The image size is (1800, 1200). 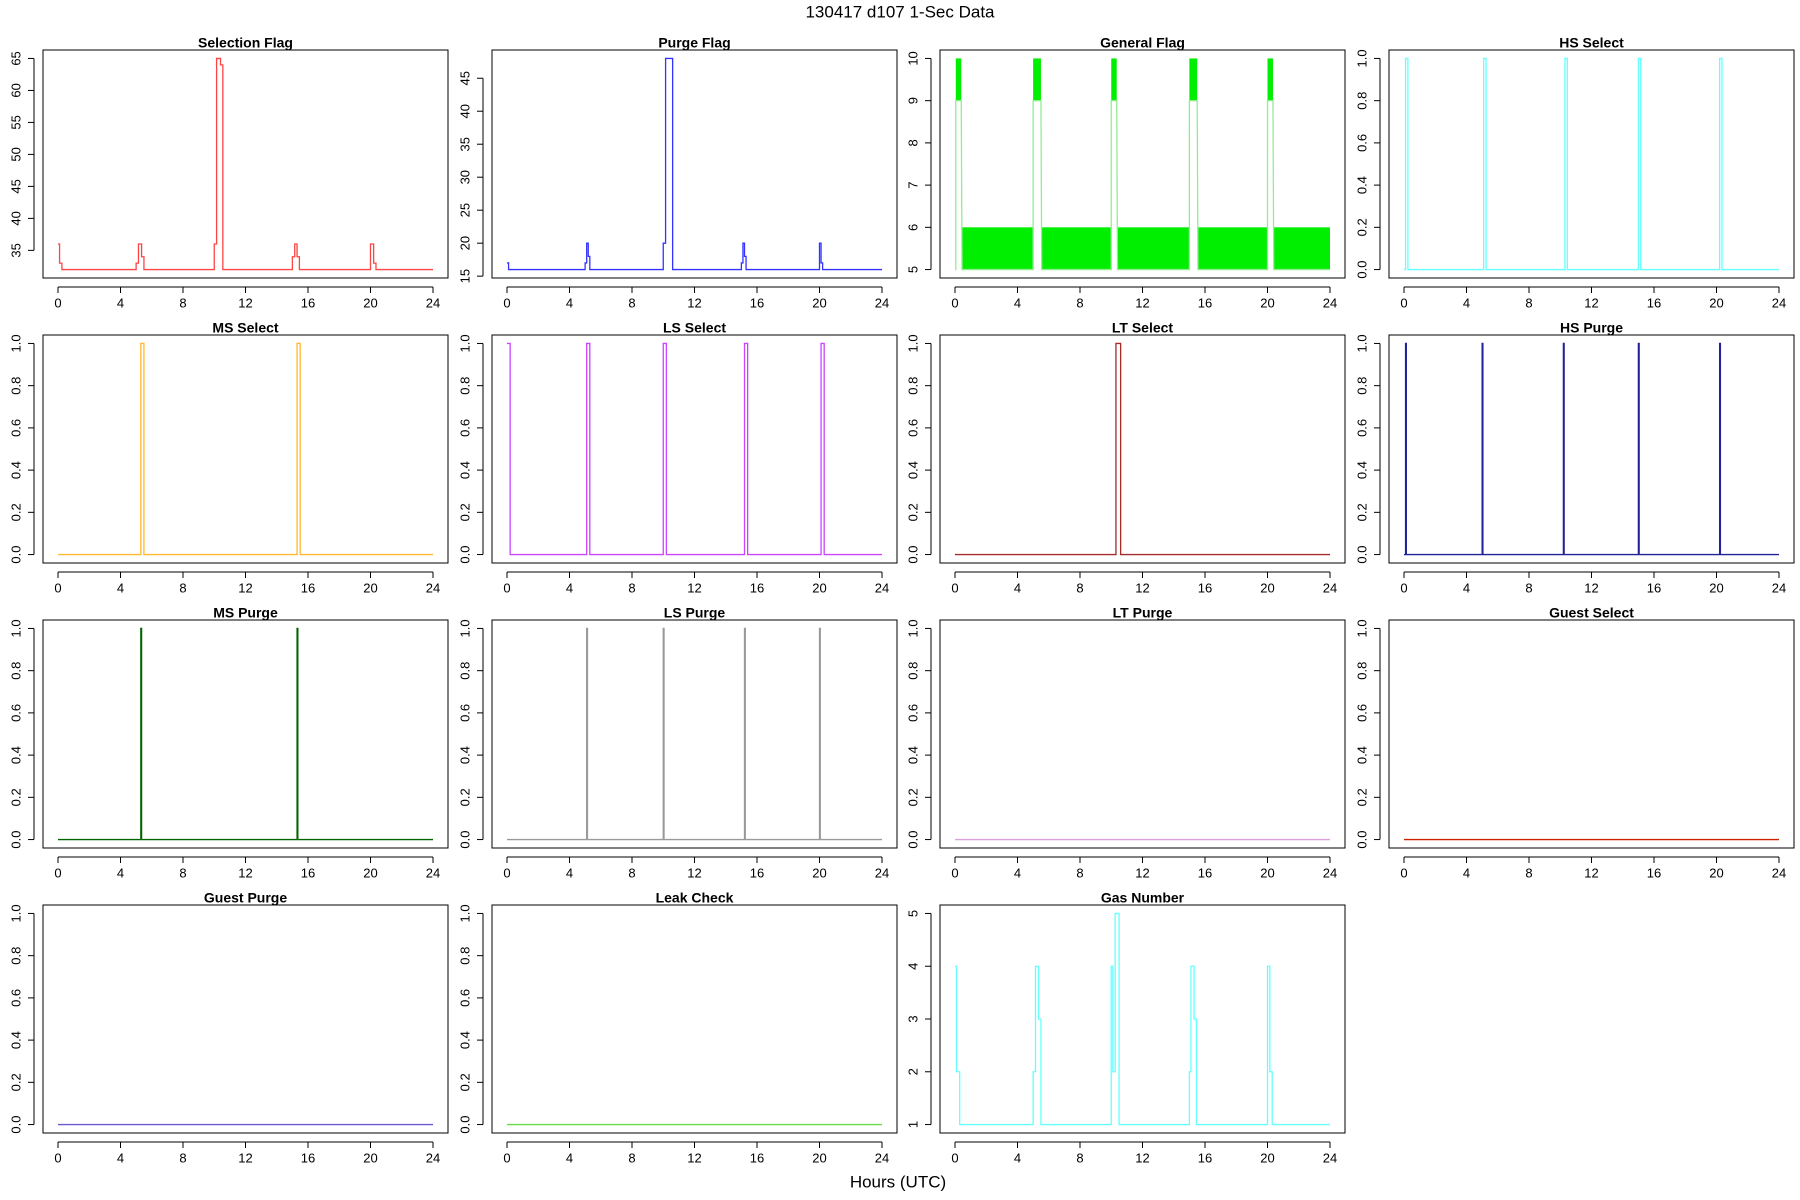 What do you see at coordinates (912, 1124) in the screenshot?
I see `y-tick-label: 1` at bounding box center [912, 1124].